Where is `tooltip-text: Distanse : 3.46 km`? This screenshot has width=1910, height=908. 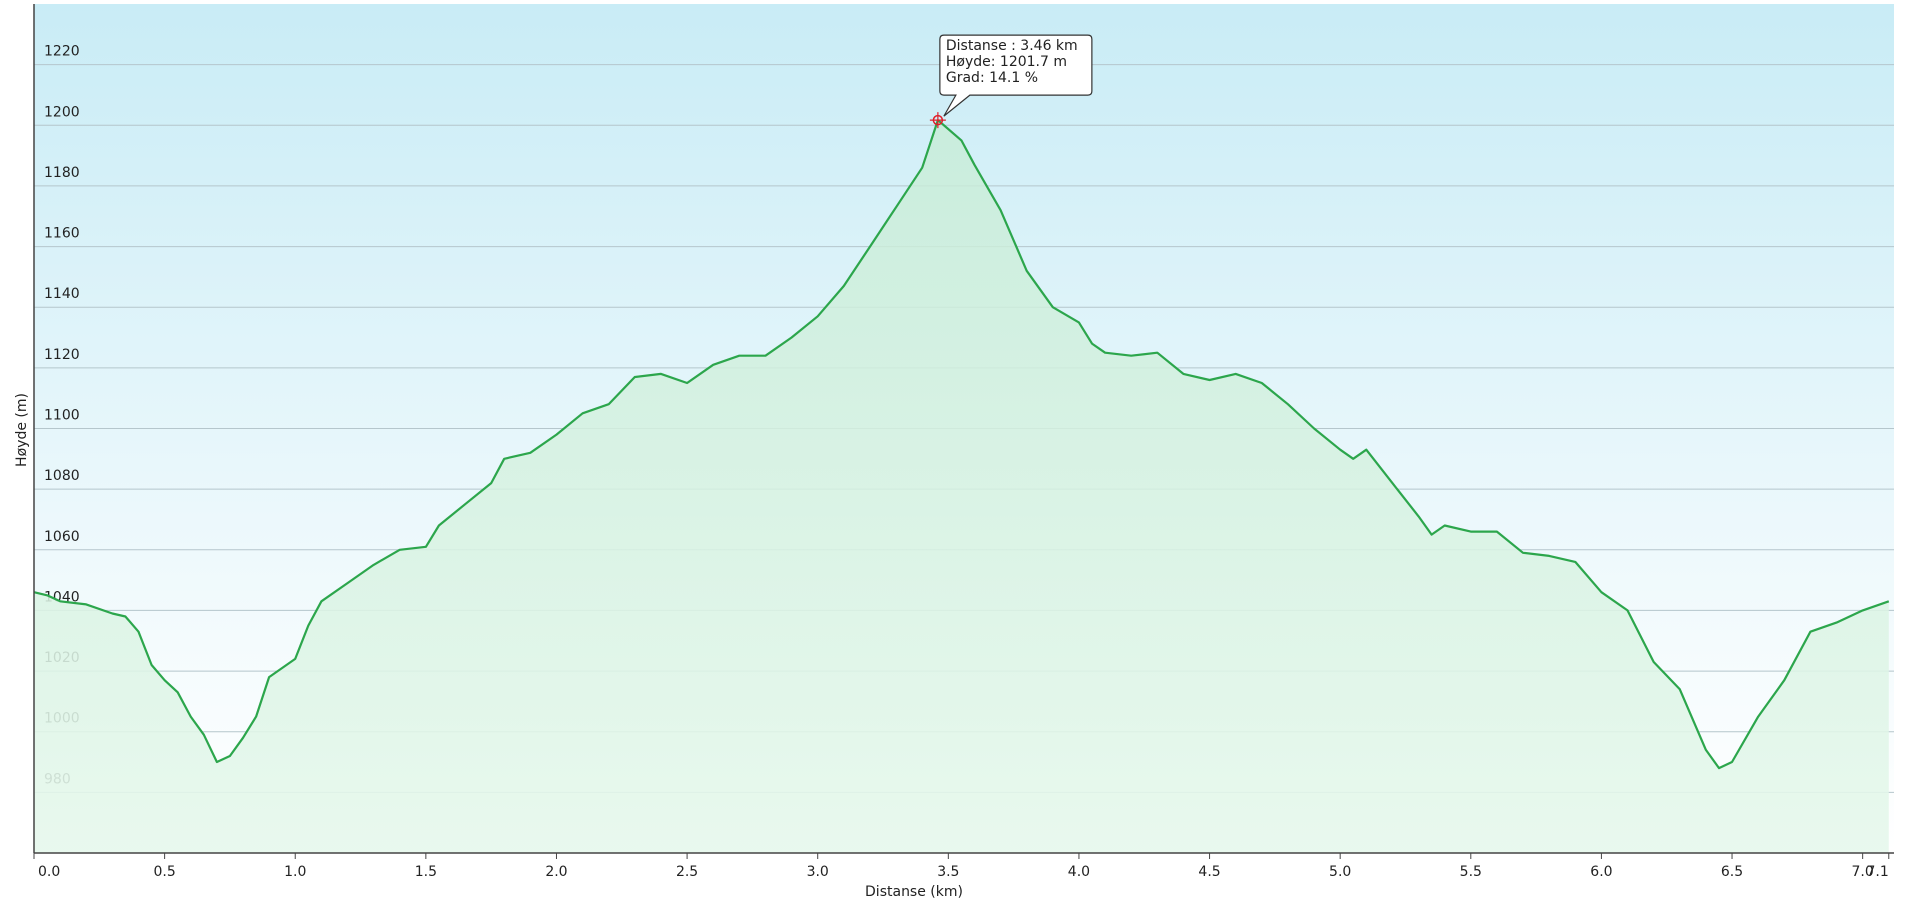
tooltip-text: Distanse : 3.46 km is located at coordinates (1012, 46).